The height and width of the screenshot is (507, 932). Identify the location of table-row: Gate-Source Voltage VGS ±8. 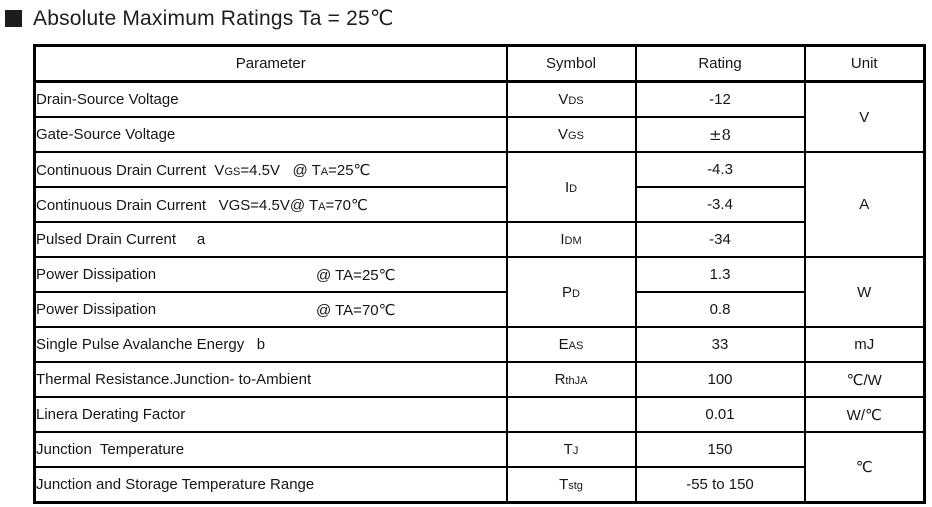
(479, 134).